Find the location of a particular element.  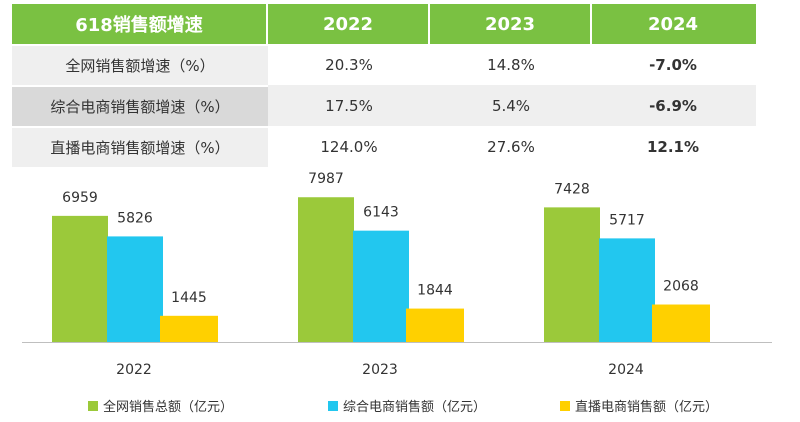

chart-legend: 全网销售总额（亿元） 综合电商销售额（亿元） 直播电商销售额（亿元） is located at coordinates (400, 406).